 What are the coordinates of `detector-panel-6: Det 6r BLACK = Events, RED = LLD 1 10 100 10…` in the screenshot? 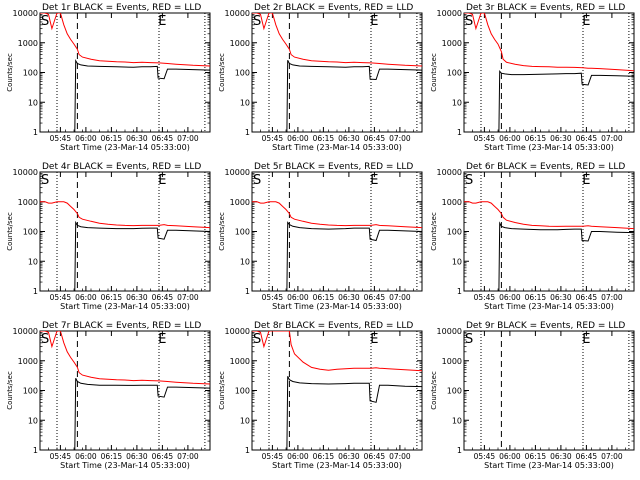 It's located at (532, 236).